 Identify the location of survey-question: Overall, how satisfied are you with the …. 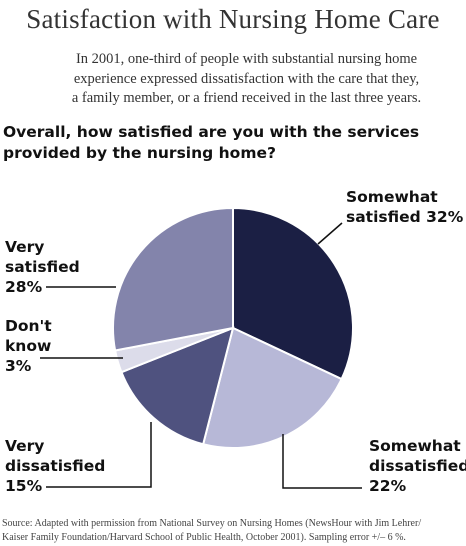
(233, 143).